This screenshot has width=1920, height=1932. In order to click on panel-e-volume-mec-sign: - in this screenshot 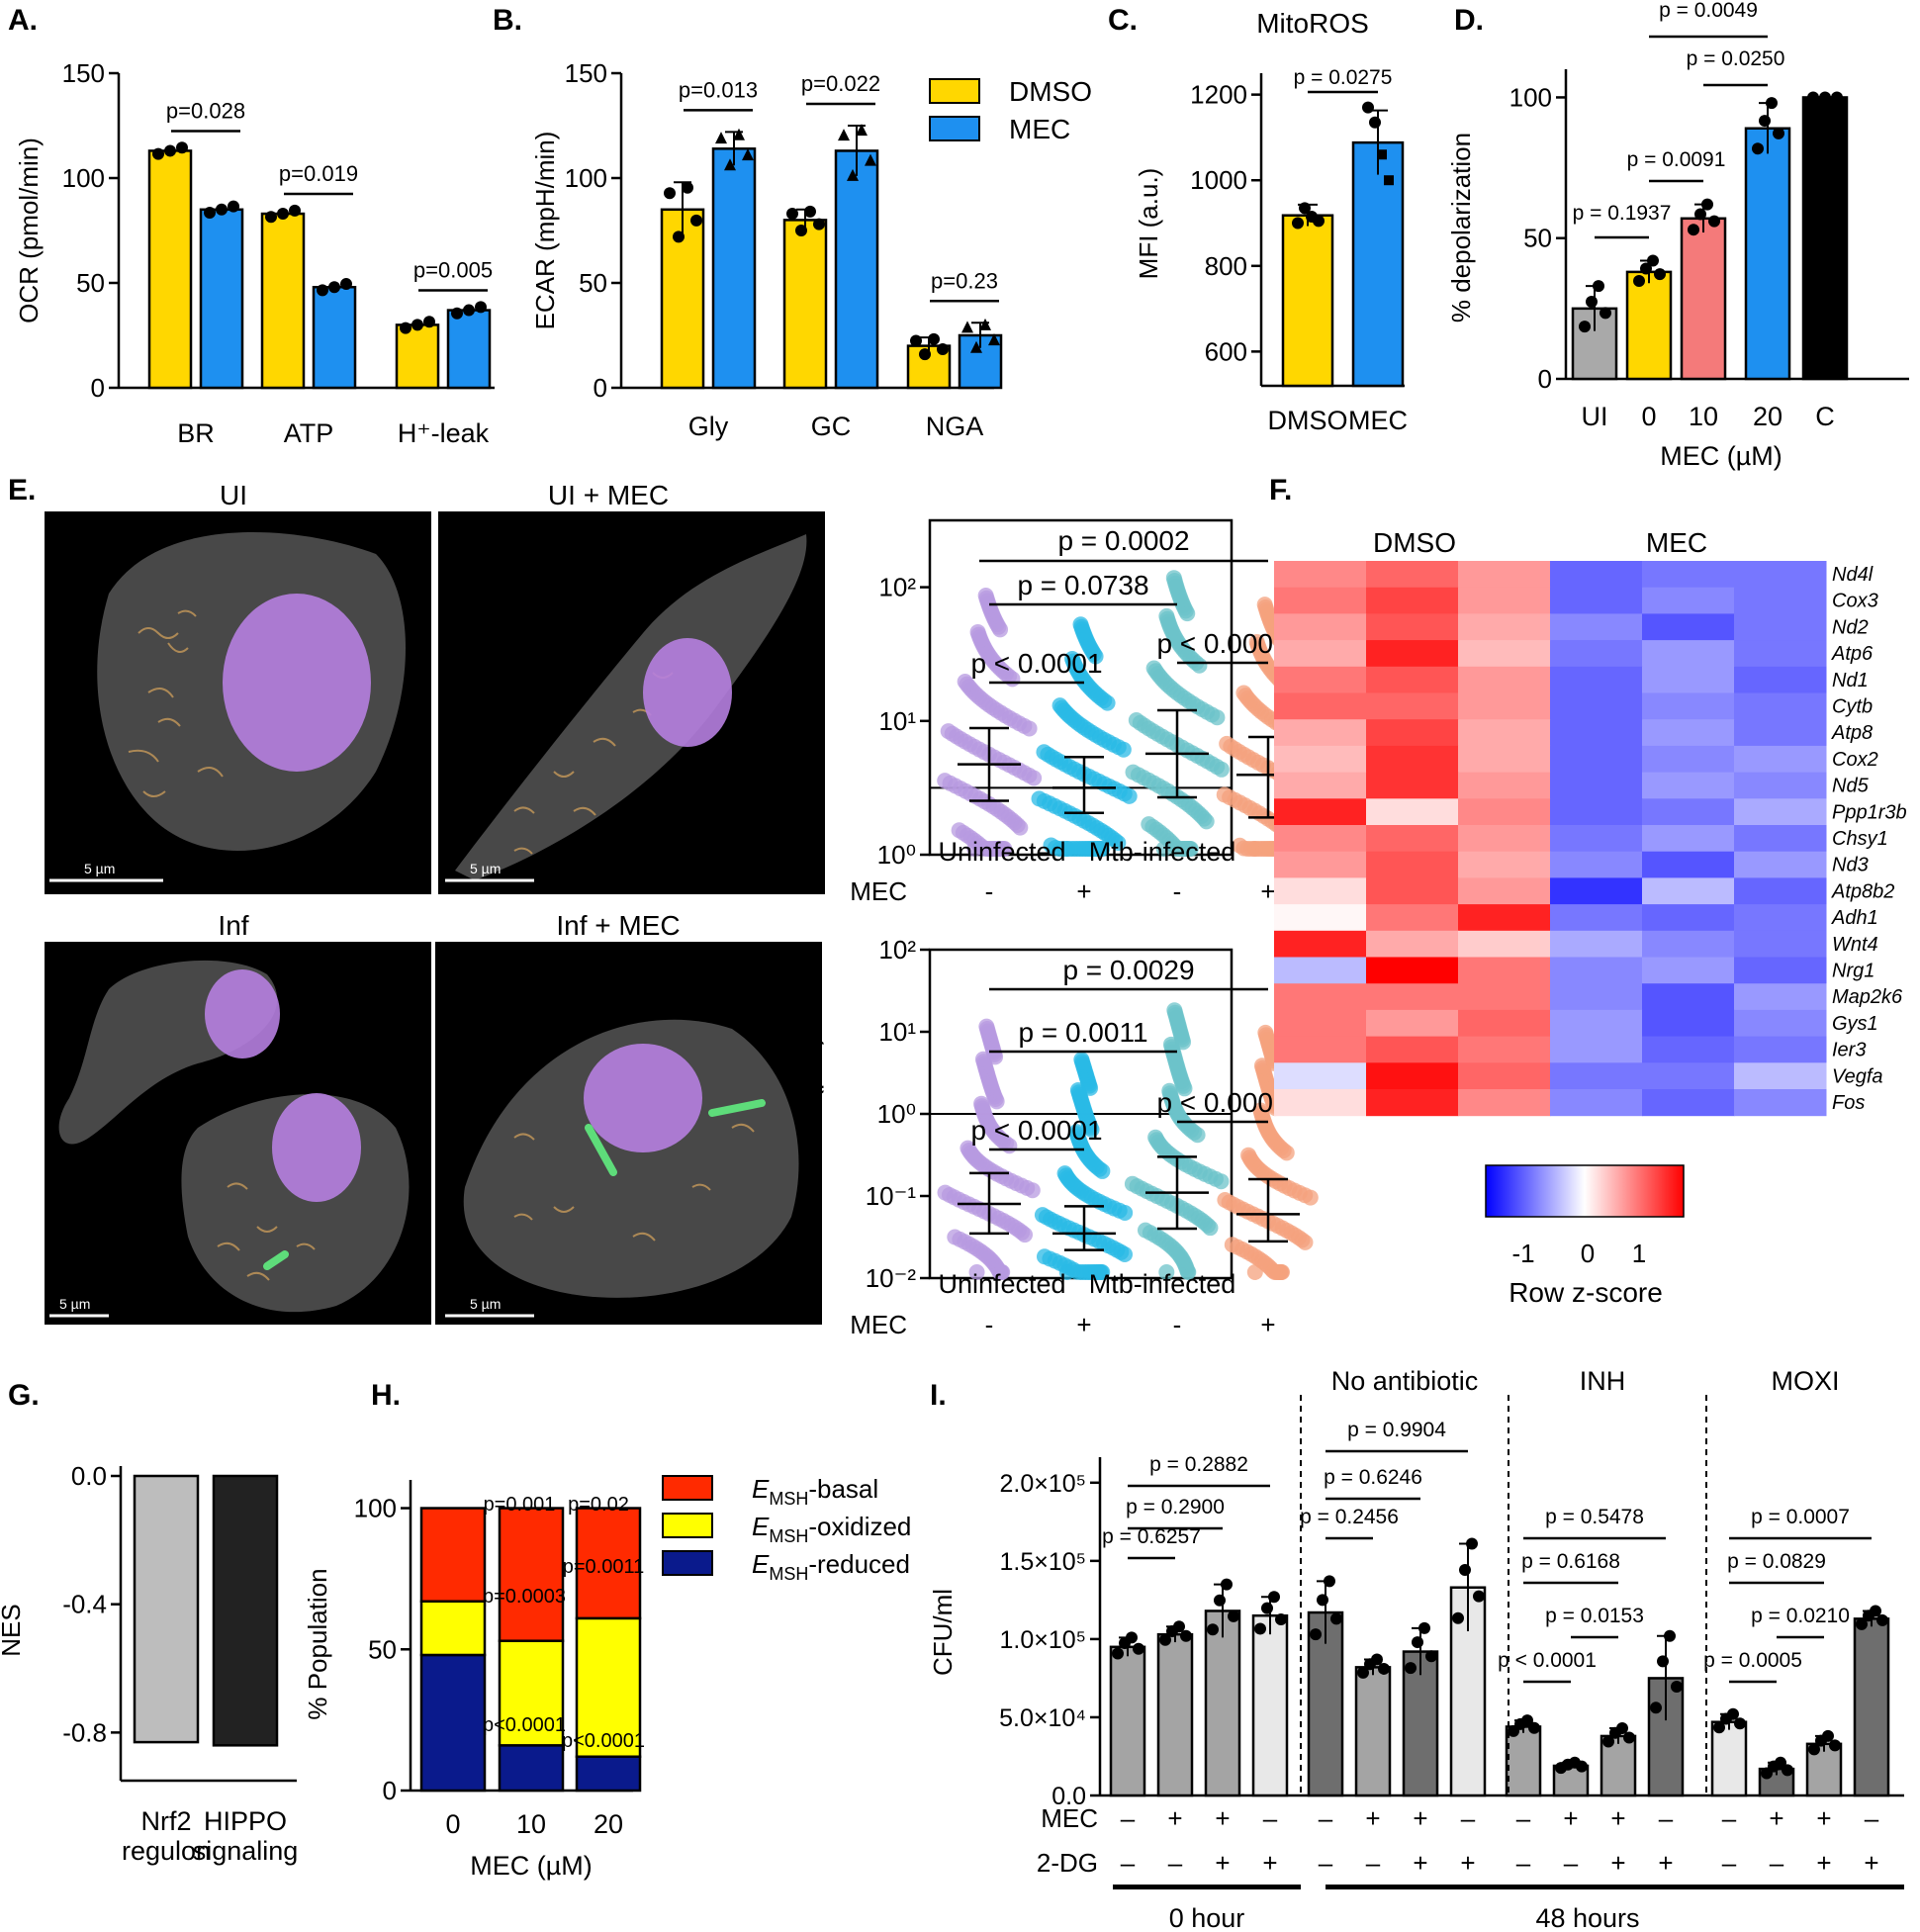, I will do `click(1177, 1324)`.